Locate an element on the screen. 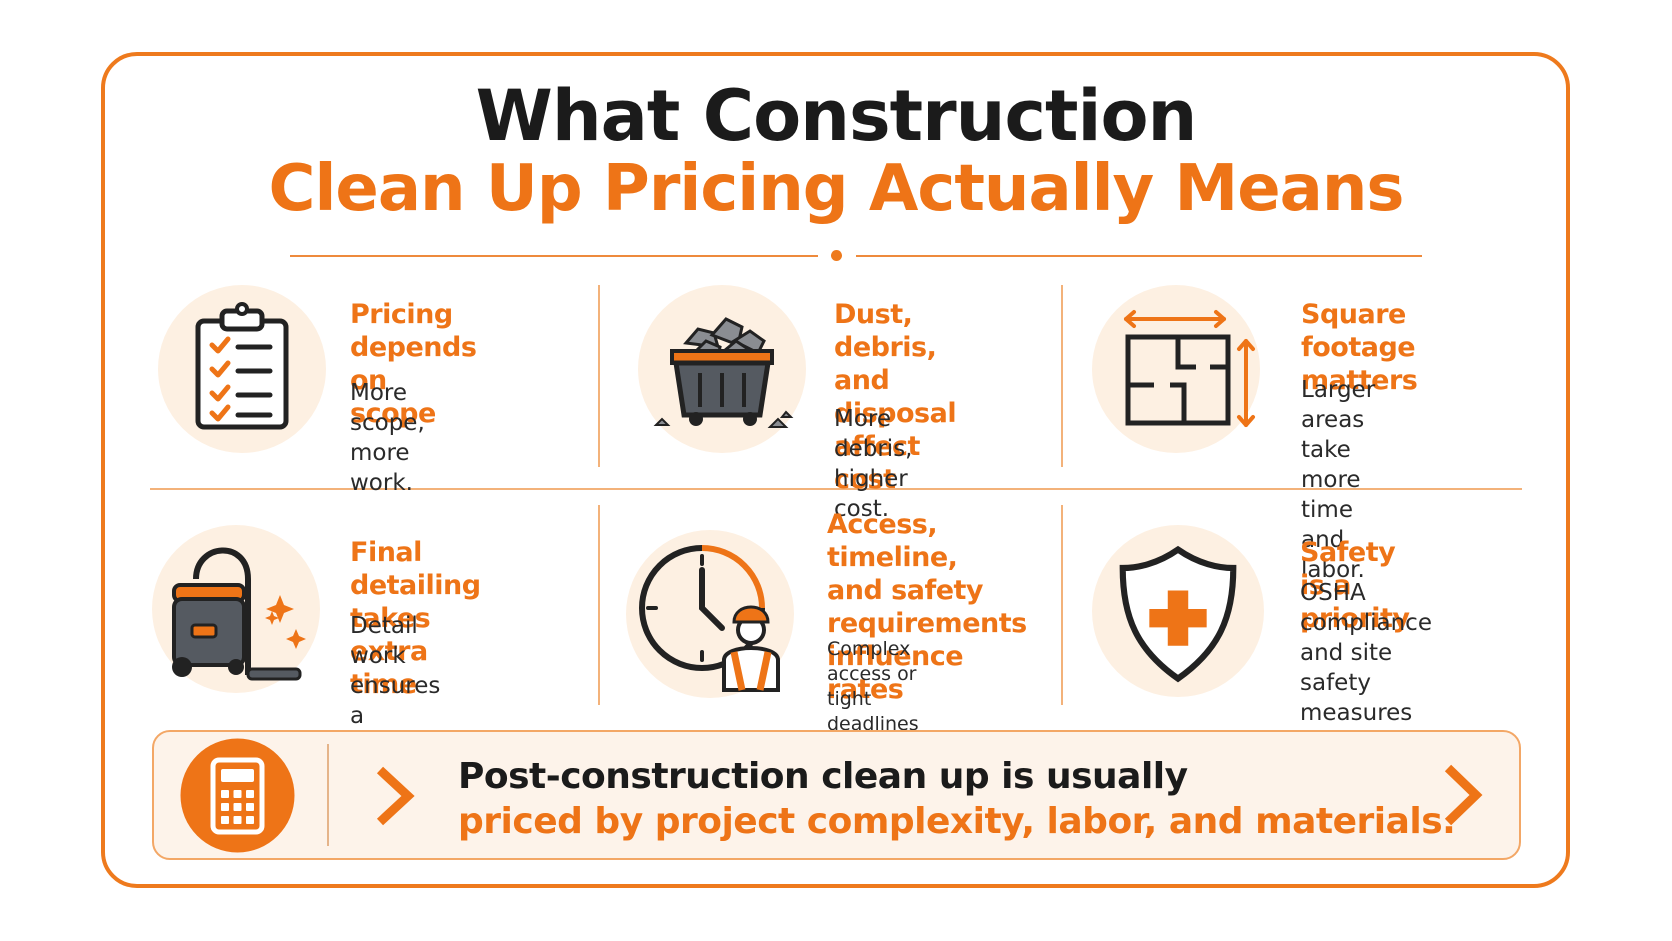 The height and width of the screenshot is (941, 1672). item-description: Larger areas take more time and labor. is located at coordinates (1338, 480).